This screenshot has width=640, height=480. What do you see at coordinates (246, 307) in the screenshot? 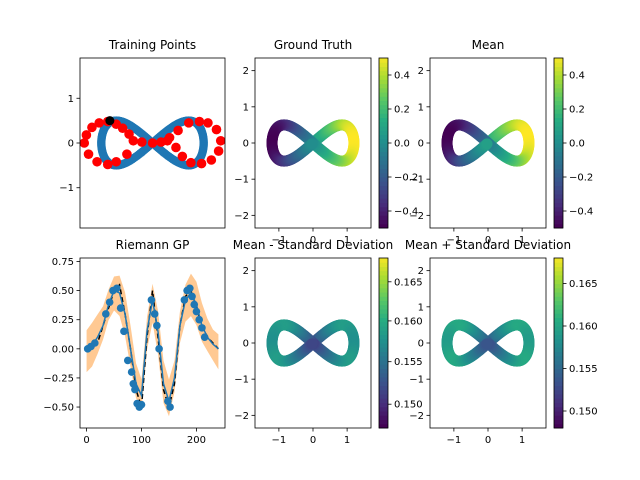
I see `mean-minus-std-ytick-label: 1` at bounding box center [246, 307].